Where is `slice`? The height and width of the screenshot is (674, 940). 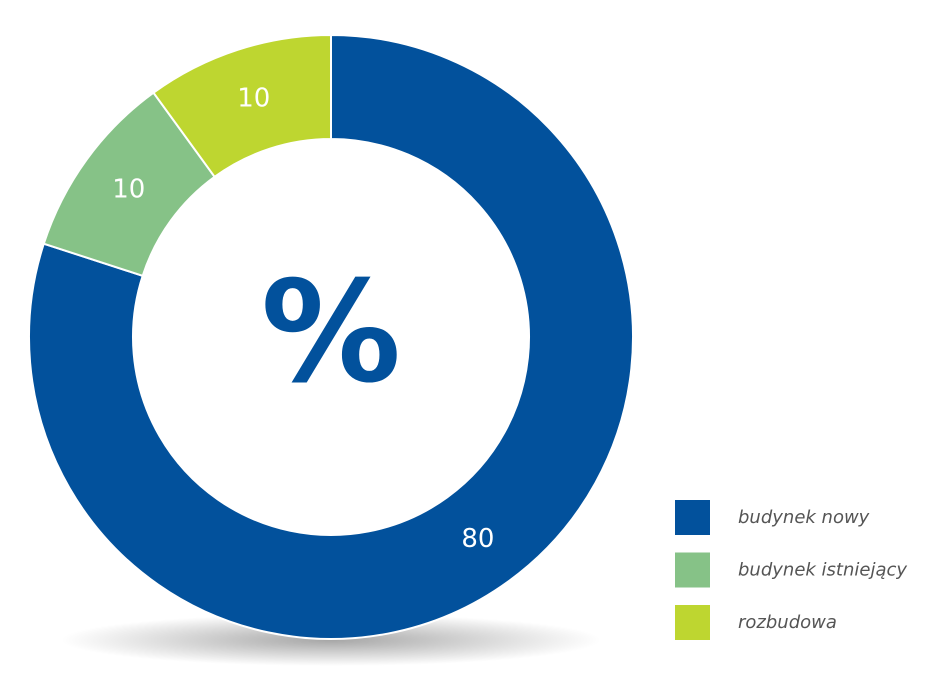
slice is located at coordinates (242, 106).